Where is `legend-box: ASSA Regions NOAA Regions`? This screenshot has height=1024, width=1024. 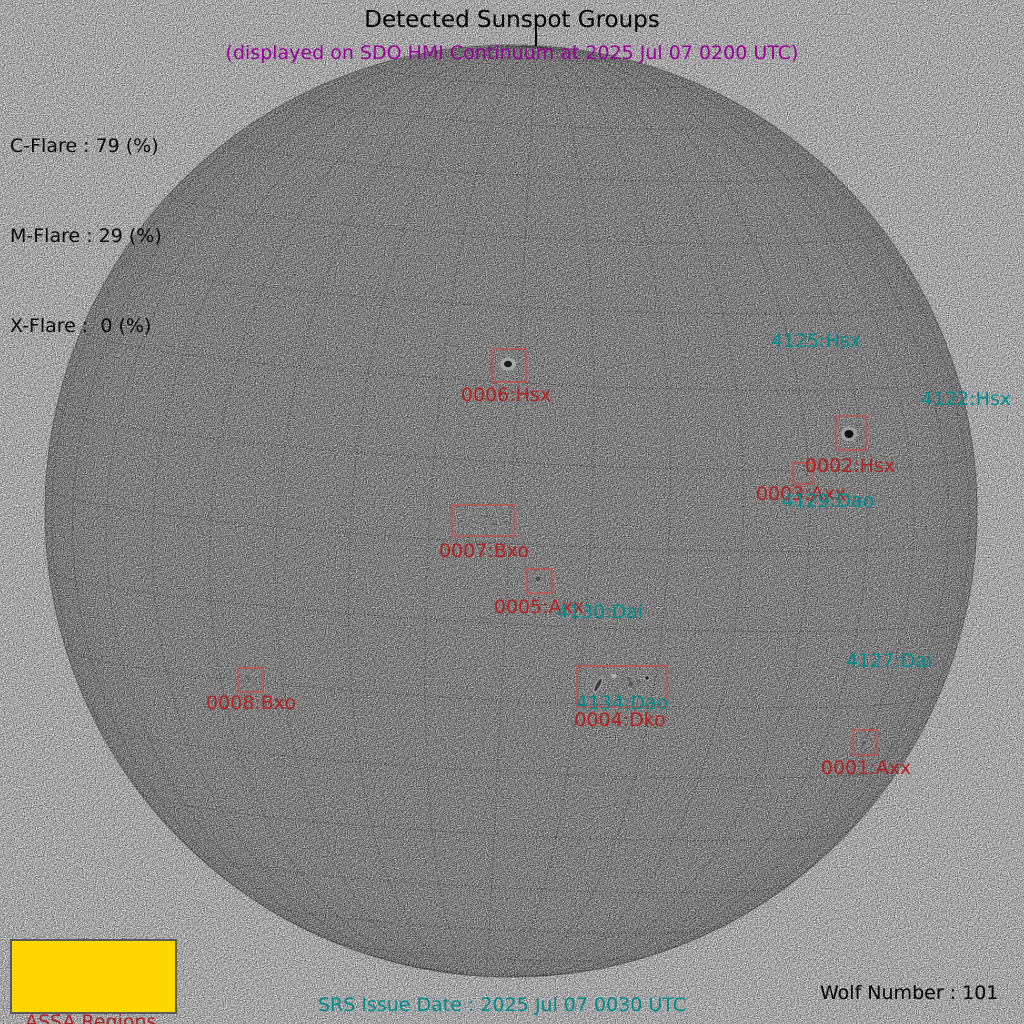
legend-box: ASSA Regions NOAA Regions is located at coordinates (93, 981).